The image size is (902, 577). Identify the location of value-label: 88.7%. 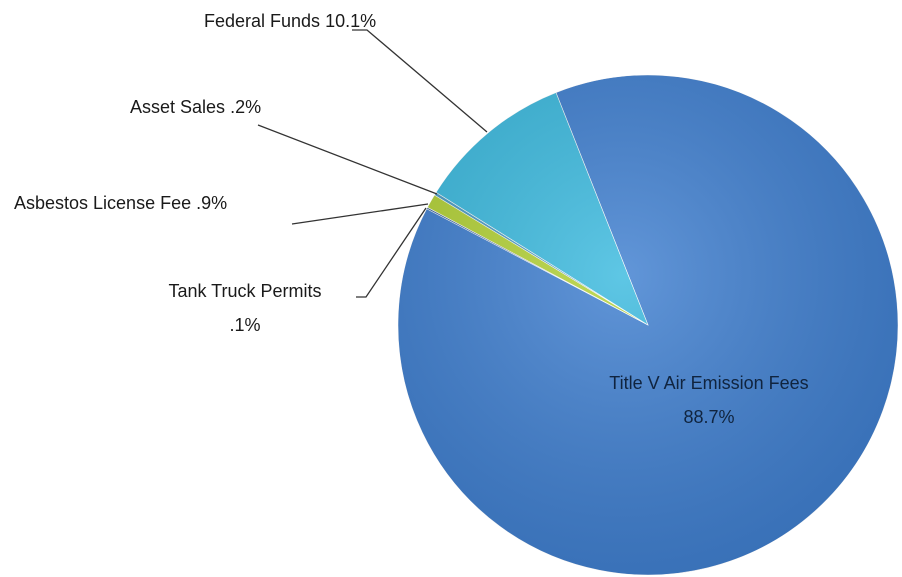
(709, 417).